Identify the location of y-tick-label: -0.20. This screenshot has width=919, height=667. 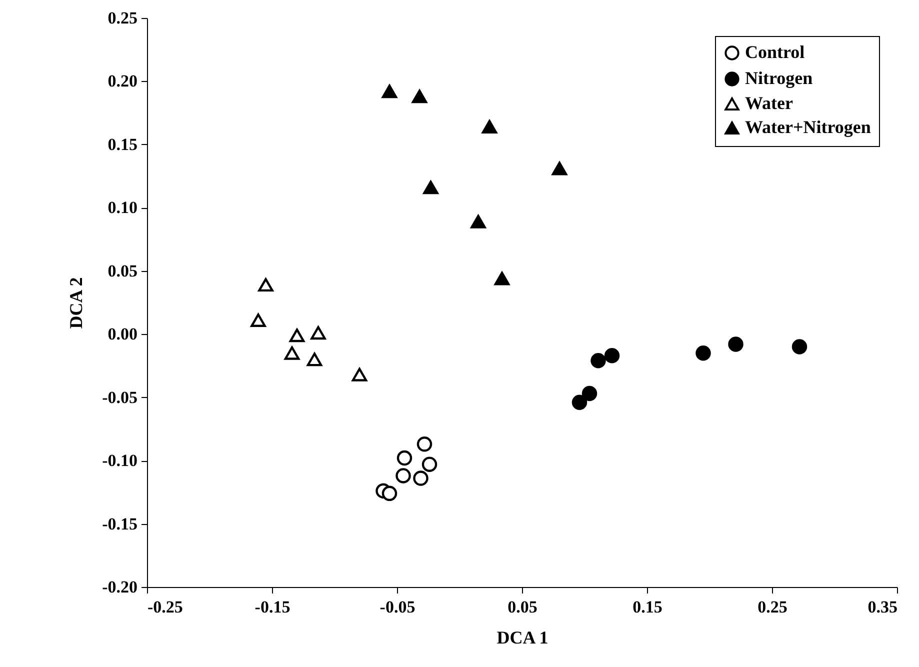
(120, 587).